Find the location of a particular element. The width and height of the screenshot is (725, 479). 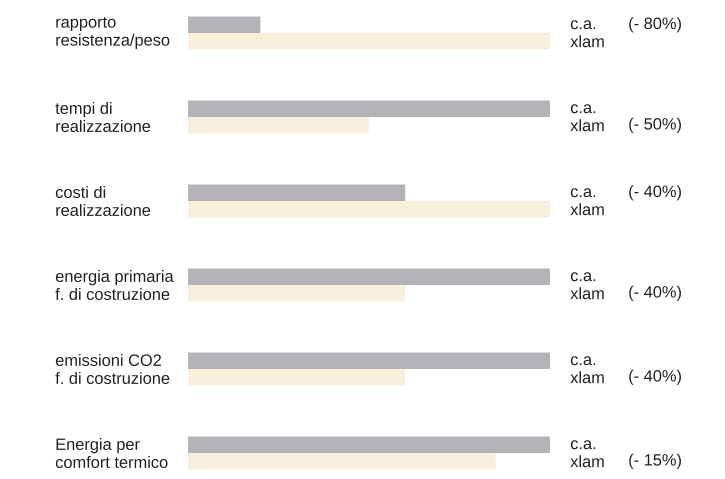

text: (- 15%) is located at coordinates (655, 461).